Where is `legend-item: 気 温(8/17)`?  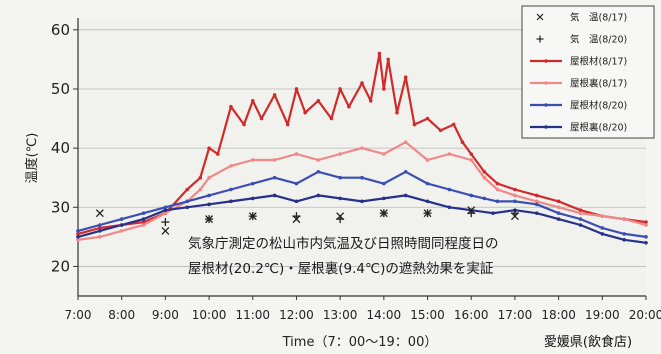 legend-item: 気 温(8/17) is located at coordinates (581, 18).